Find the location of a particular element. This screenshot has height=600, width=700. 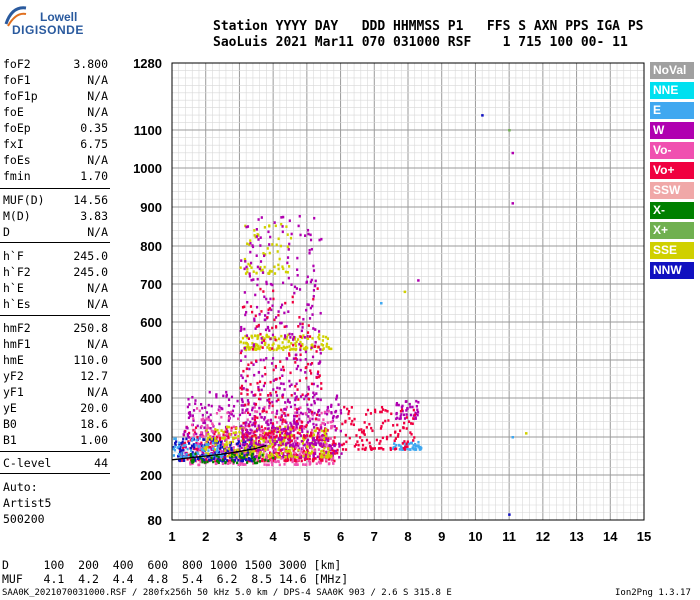

divider is located at coordinates (55, 473).